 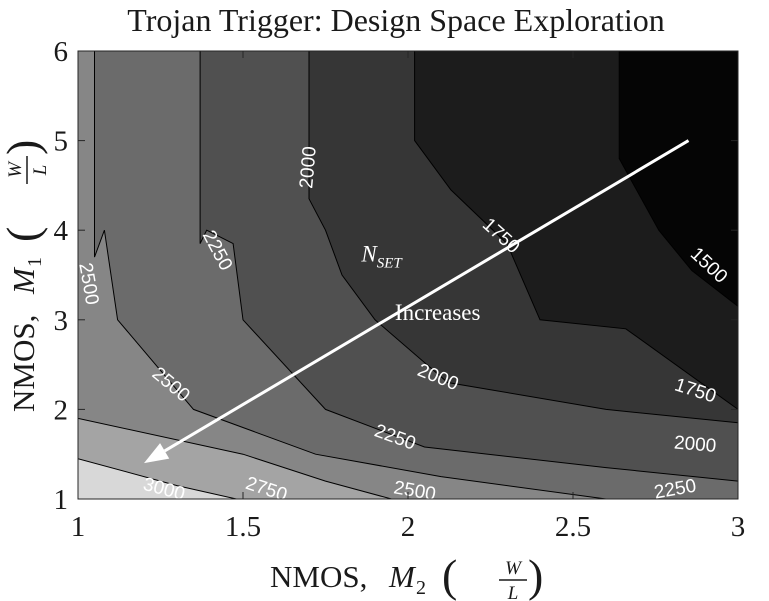 What do you see at coordinates (421, 588) in the screenshot?
I see `x-axis-label-sub: 2` at bounding box center [421, 588].